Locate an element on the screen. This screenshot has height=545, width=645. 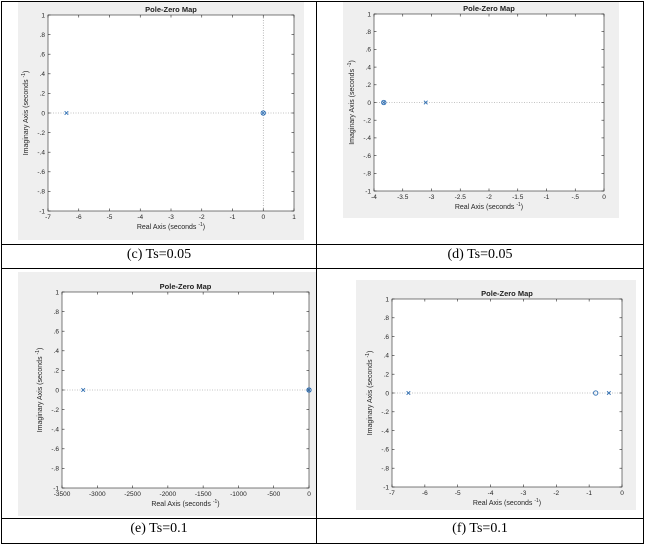
table-divider-middle is located at coordinates (316, 272).